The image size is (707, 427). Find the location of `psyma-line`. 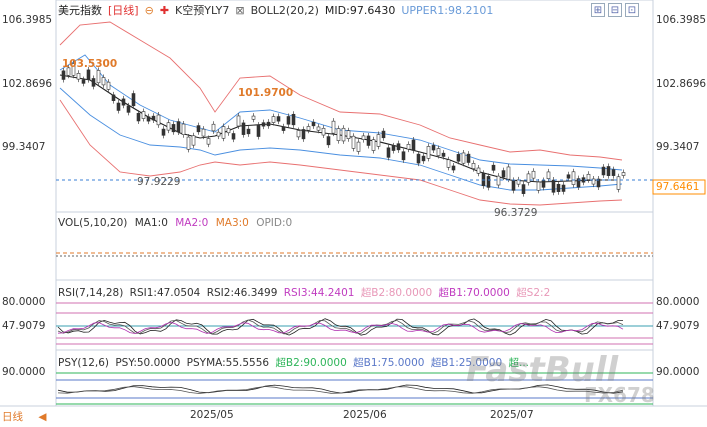

psyma-line is located at coordinates (340, 390).